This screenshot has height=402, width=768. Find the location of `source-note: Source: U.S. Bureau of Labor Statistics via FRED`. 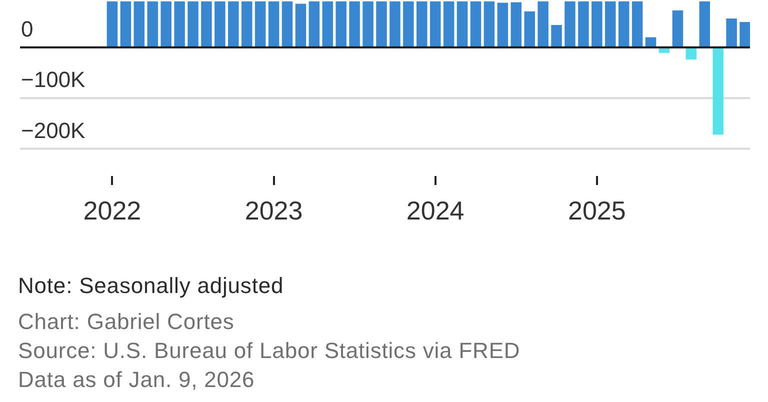

source-note: Source: U.S. Bureau of Labor Statistics via FRED is located at coordinates (269, 351).